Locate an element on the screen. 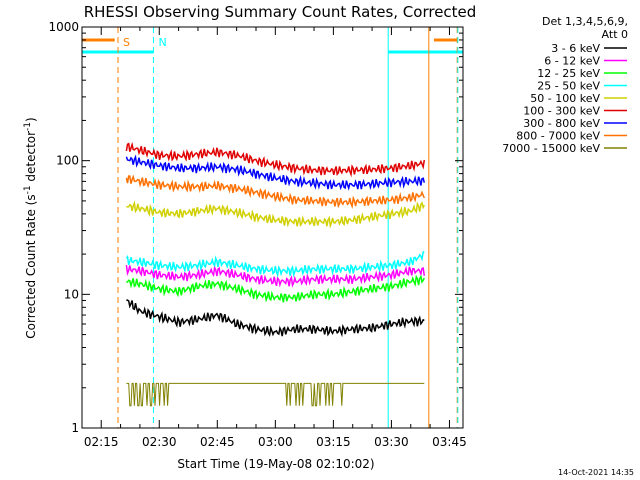  x-tick-label: 03:15 is located at coordinates (333, 442).